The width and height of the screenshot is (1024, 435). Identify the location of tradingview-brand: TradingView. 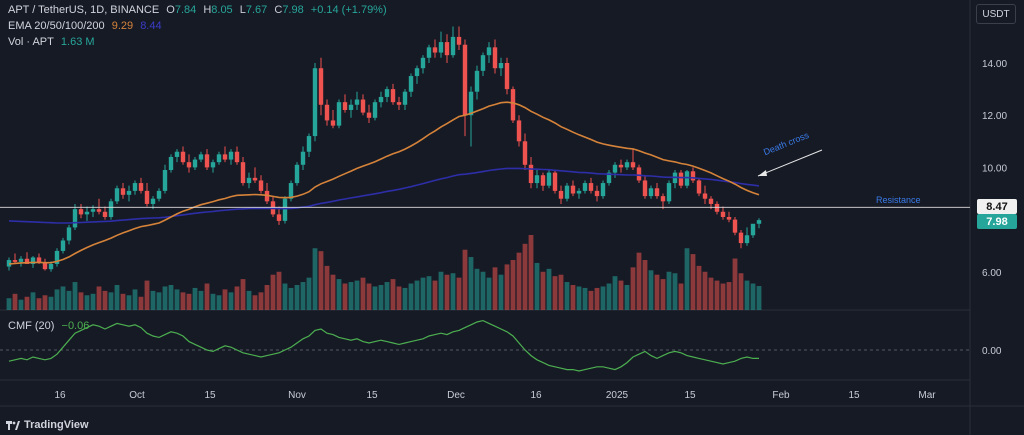
(47, 425).